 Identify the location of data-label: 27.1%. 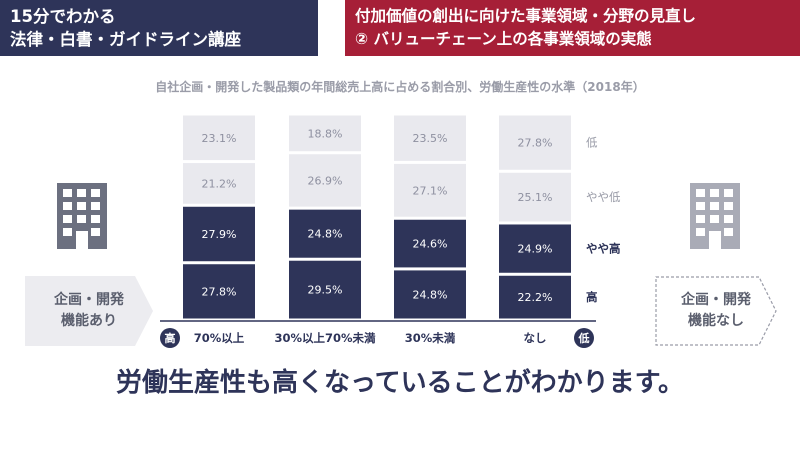
(430, 190).